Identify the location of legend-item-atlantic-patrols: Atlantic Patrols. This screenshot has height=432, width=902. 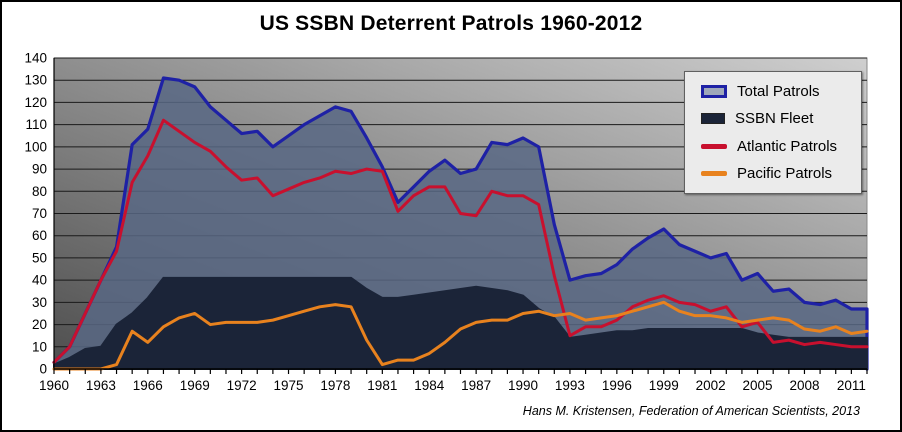
(781, 146).